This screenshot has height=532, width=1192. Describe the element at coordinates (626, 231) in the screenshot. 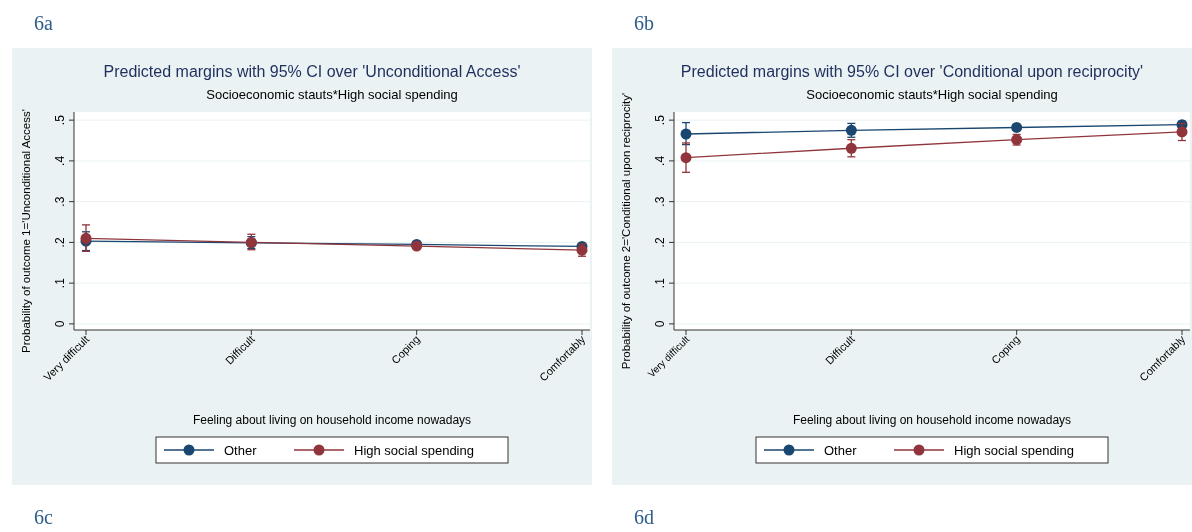

I see `y-axis-title: Probability of outcome 2='Conditional upon reciprocity'` at that location.